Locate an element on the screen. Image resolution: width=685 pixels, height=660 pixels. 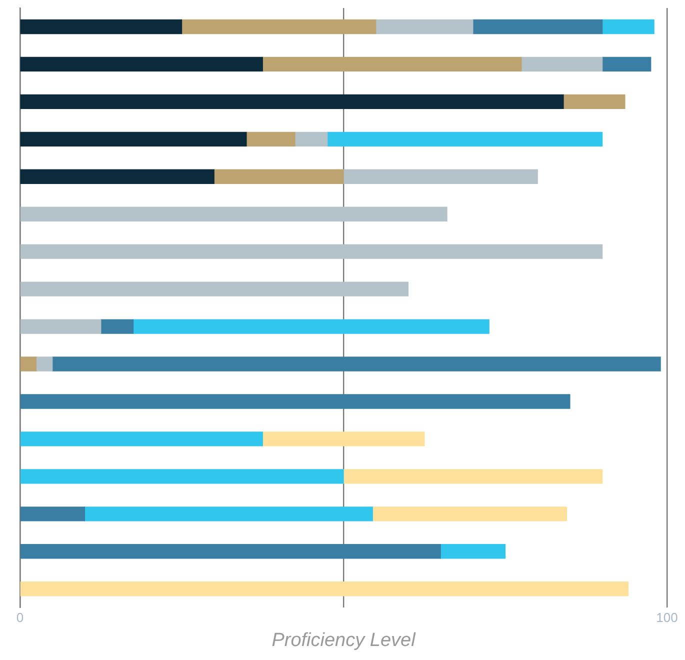
x-axis-title: Proficiency Level is located at coordinates (344, 640).